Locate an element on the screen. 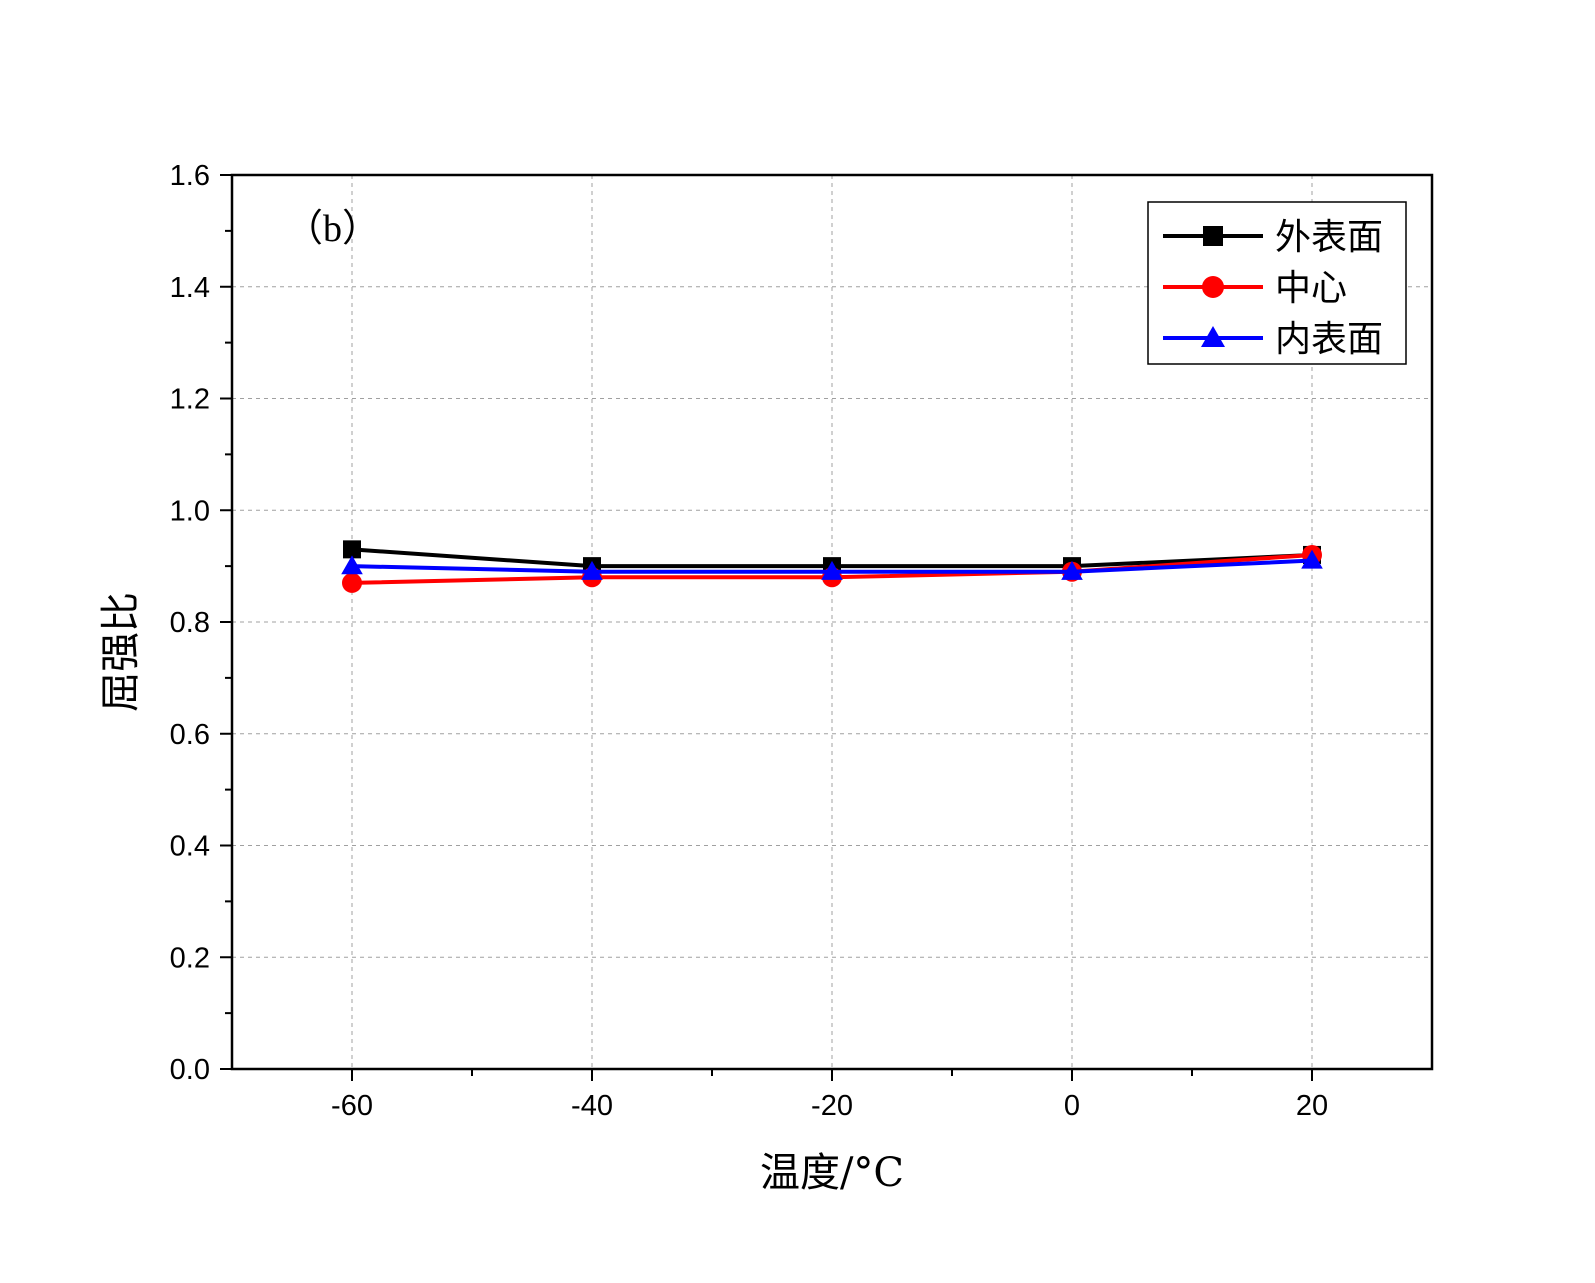  x-tick-label: 20 is located at coordinates (1312, 1106).